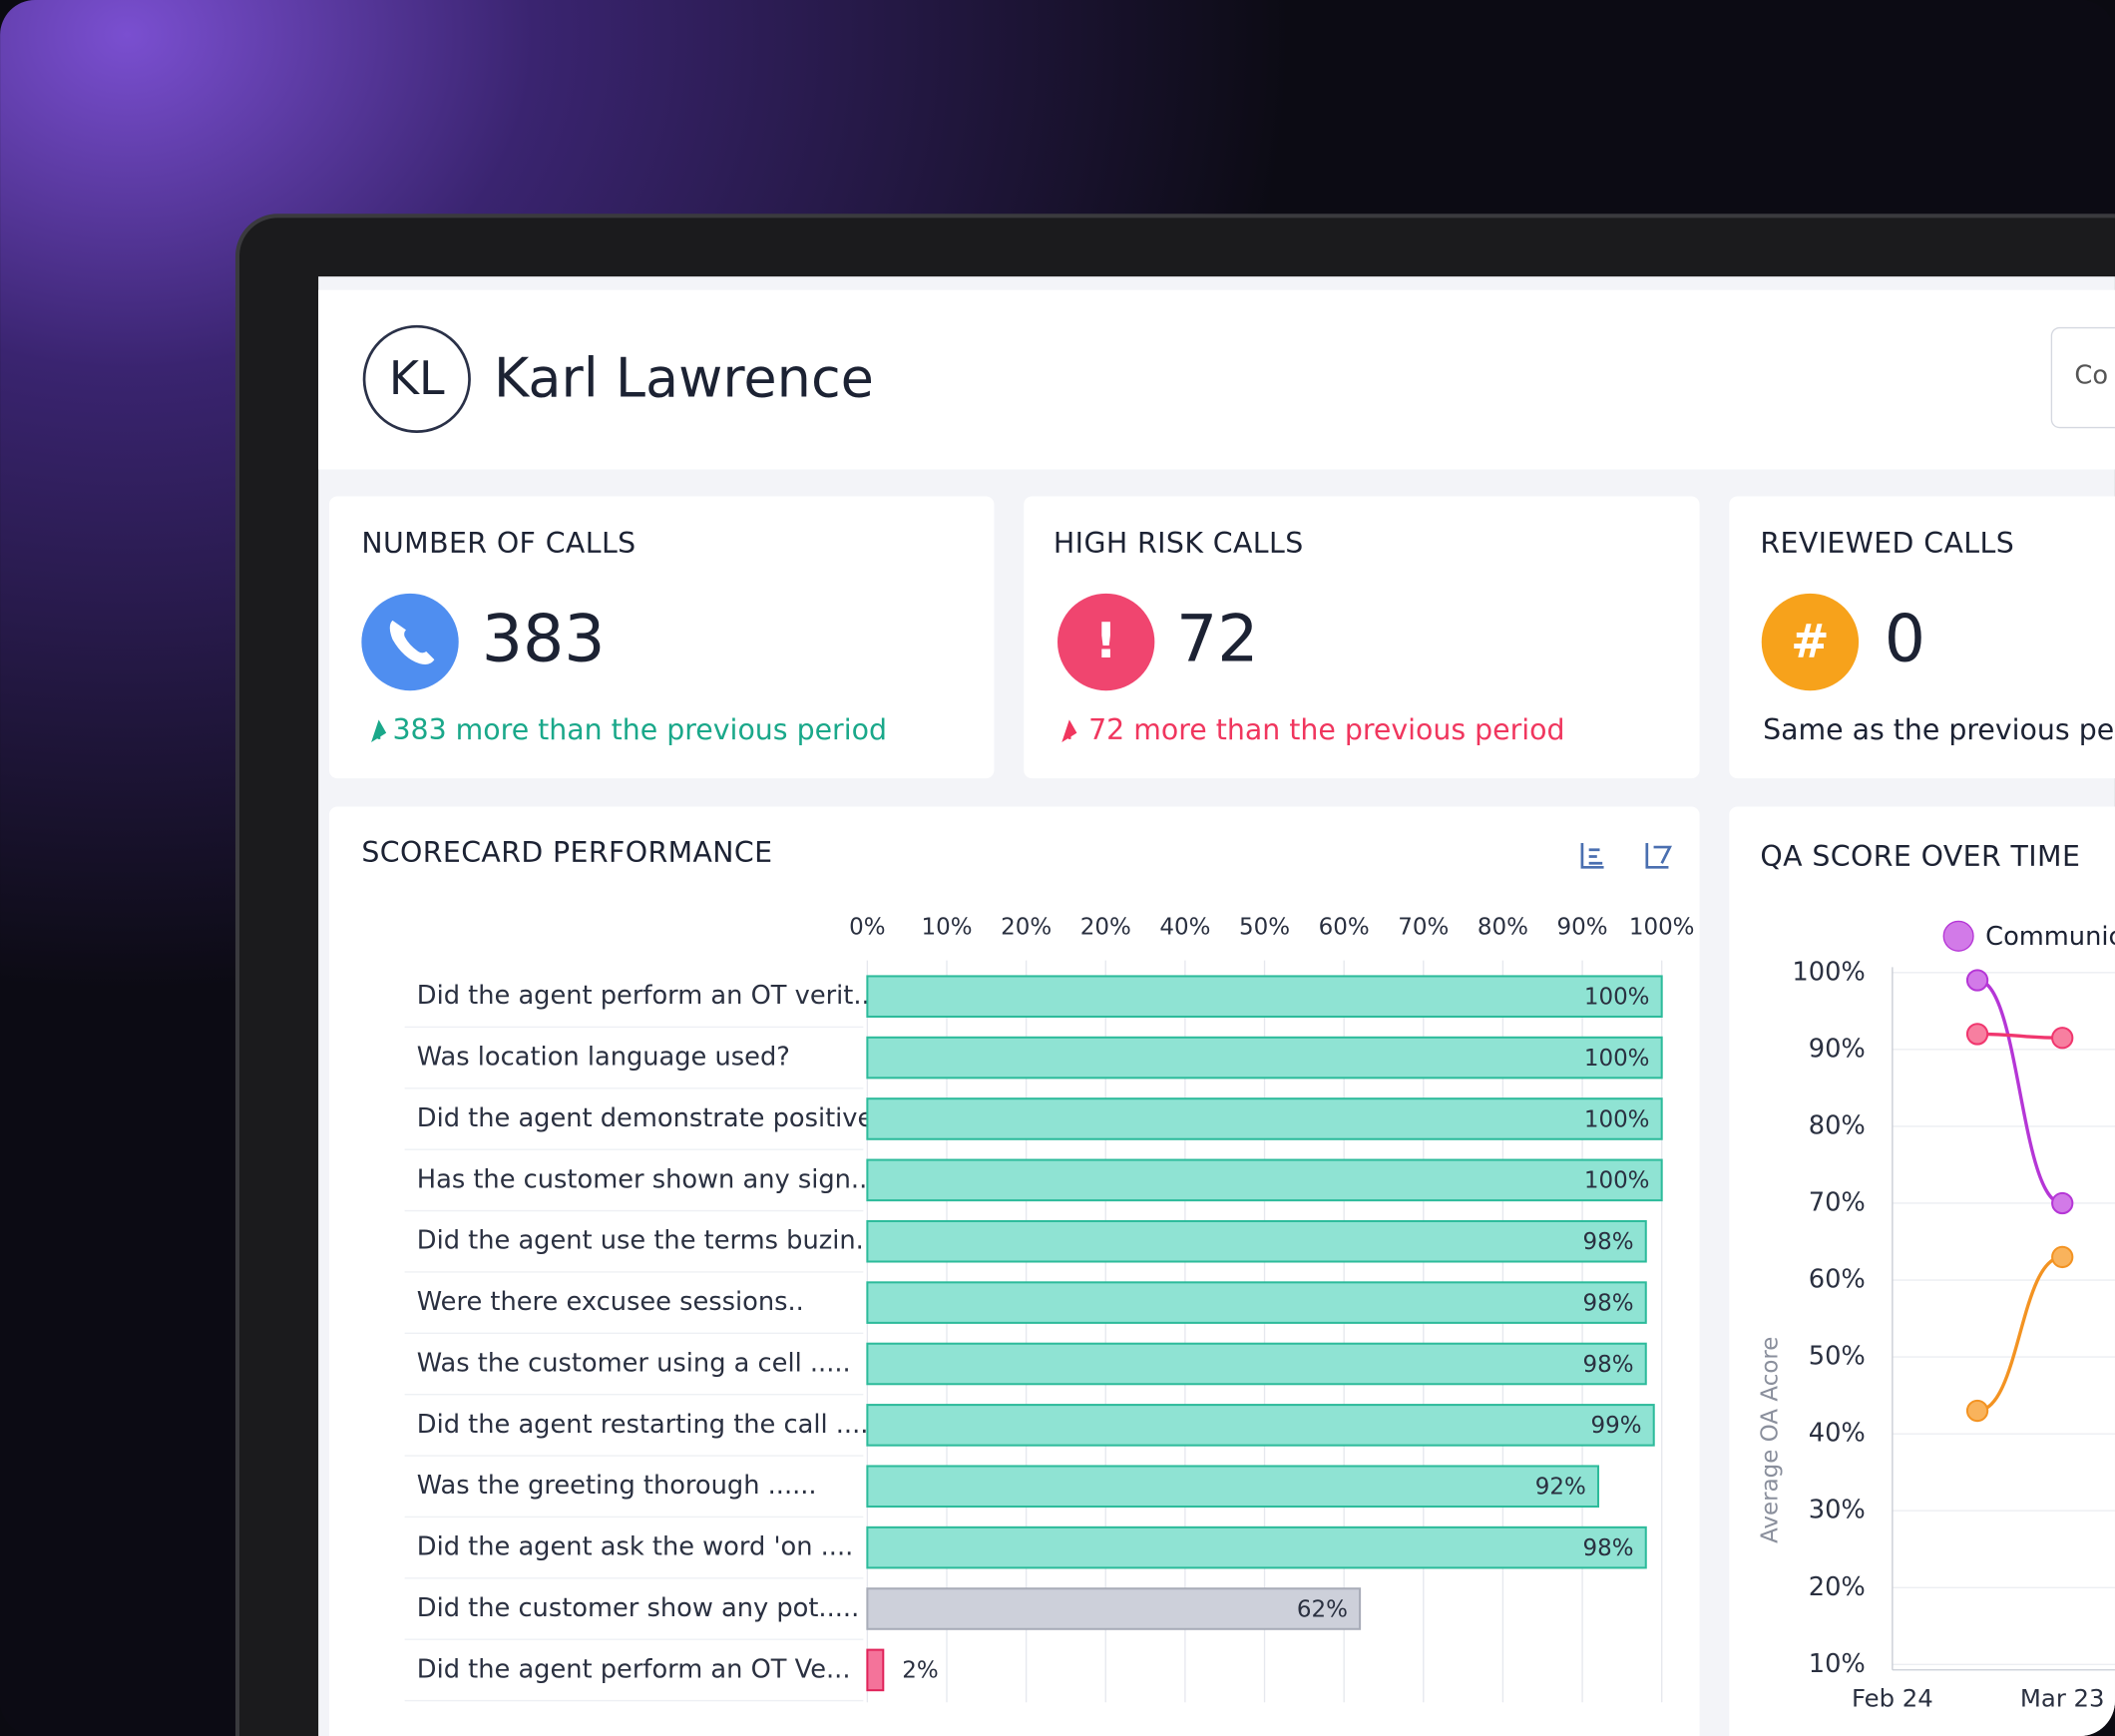 Image resolution: width=2115 pixels, height=1736 pixels. Describe the element at coordinates (1905, 639) in the screenshot. I see `card-value: 0` at that location.